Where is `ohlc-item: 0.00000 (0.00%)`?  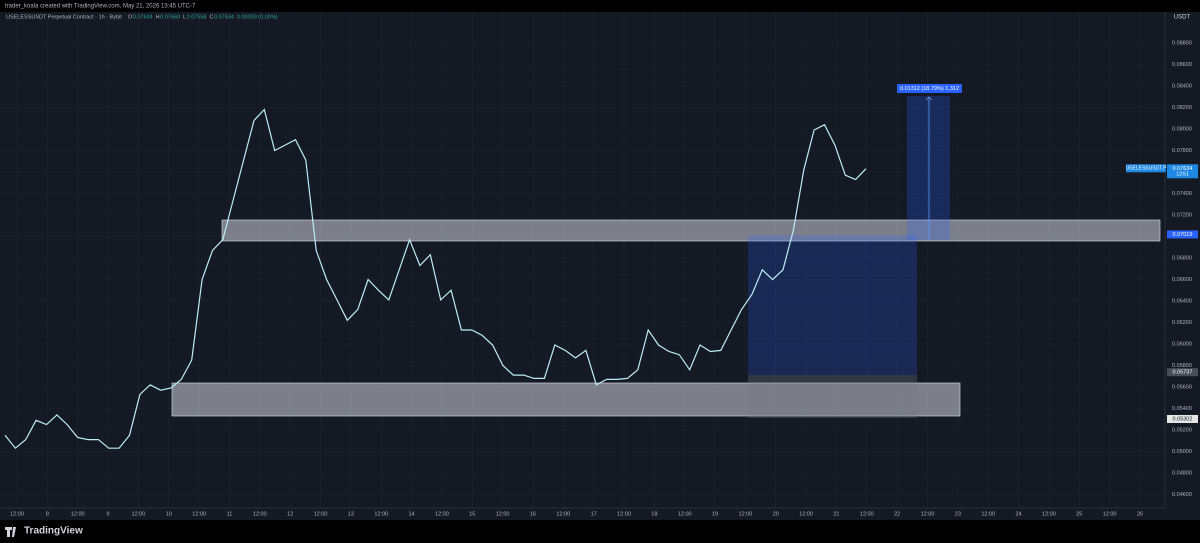
ohlc-item: 0.00000 (0.00%) is located at coordinates (257, 17).